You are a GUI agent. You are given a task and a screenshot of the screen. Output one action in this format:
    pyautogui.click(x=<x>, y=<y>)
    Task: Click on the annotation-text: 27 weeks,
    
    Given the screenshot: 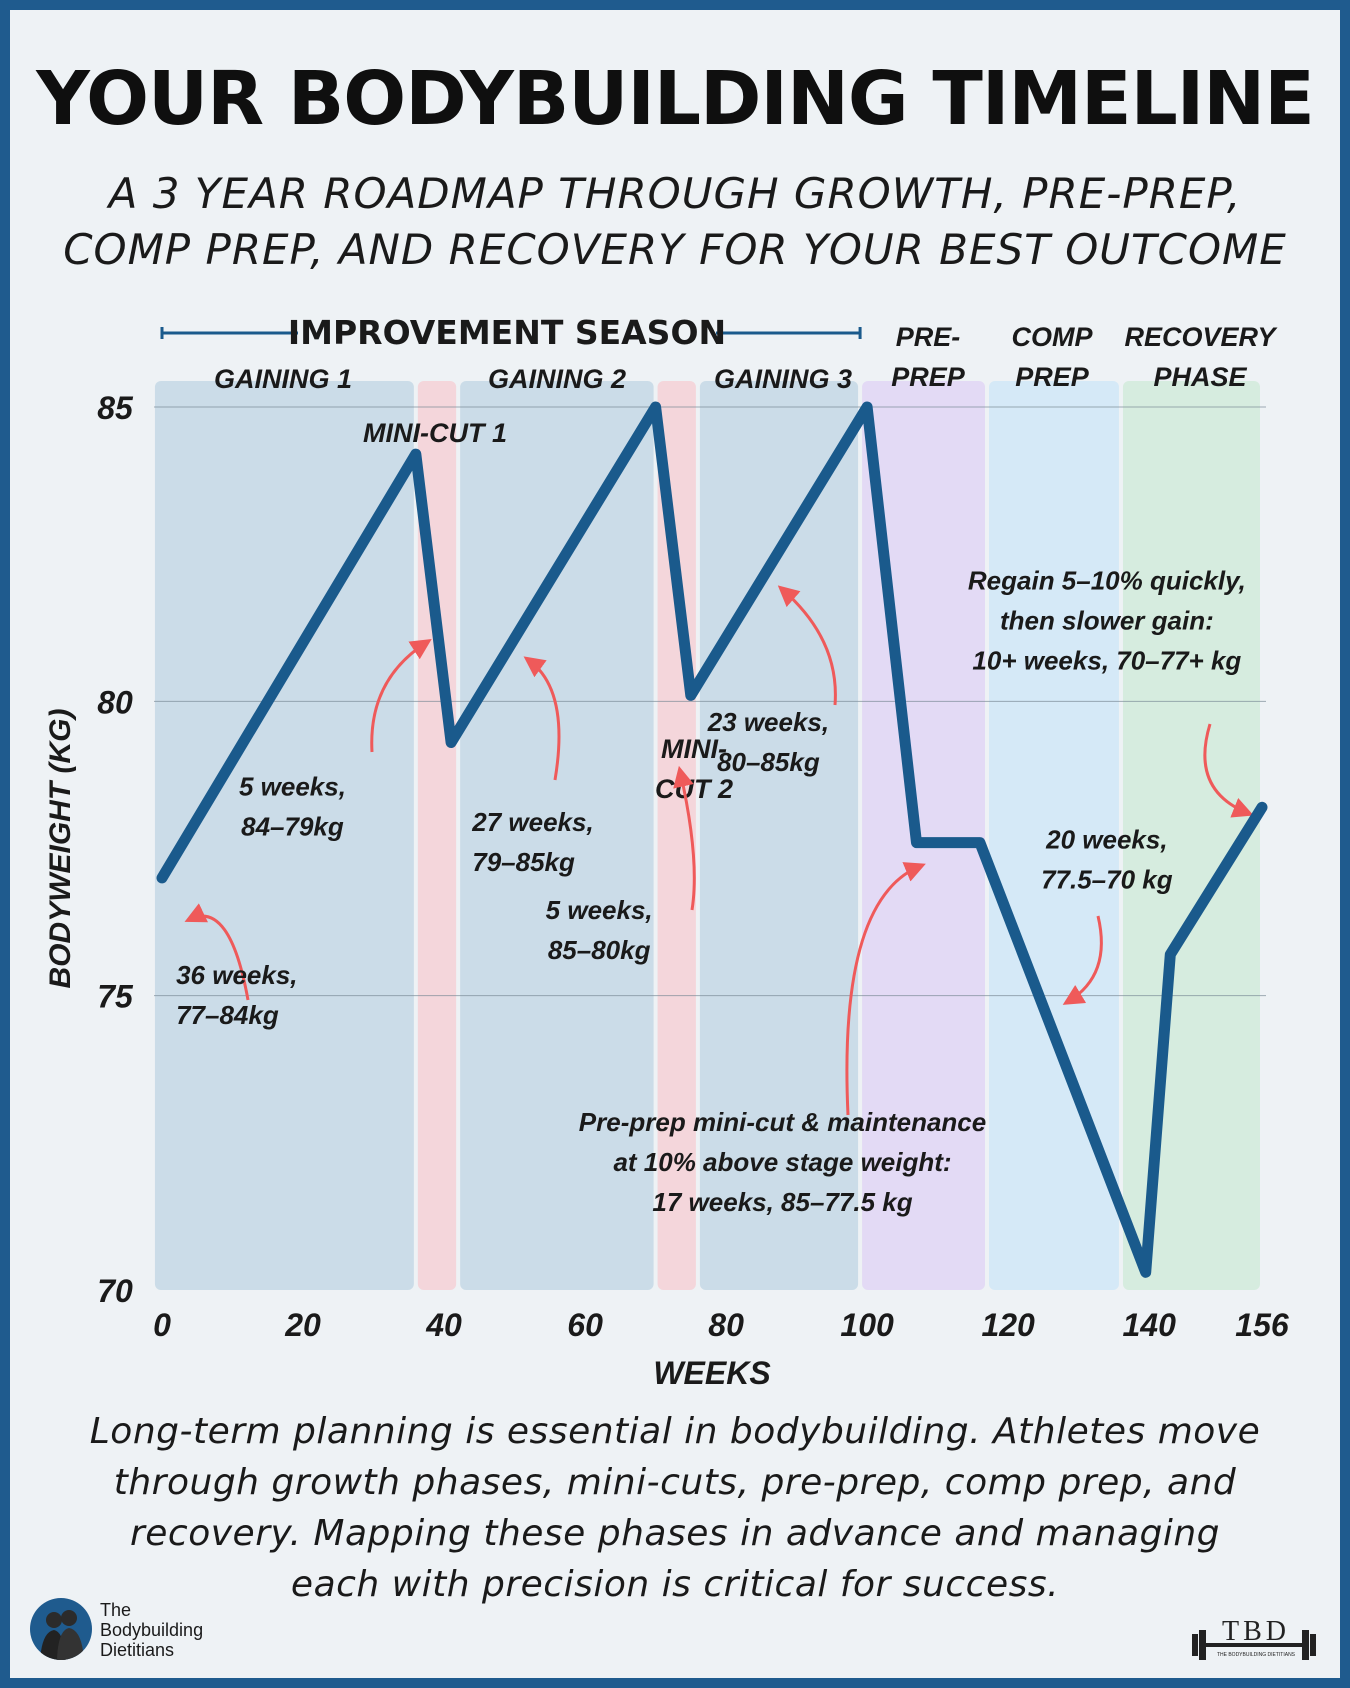 What is the action you would take?
    pyautogui.click(x=532, y=822)
    